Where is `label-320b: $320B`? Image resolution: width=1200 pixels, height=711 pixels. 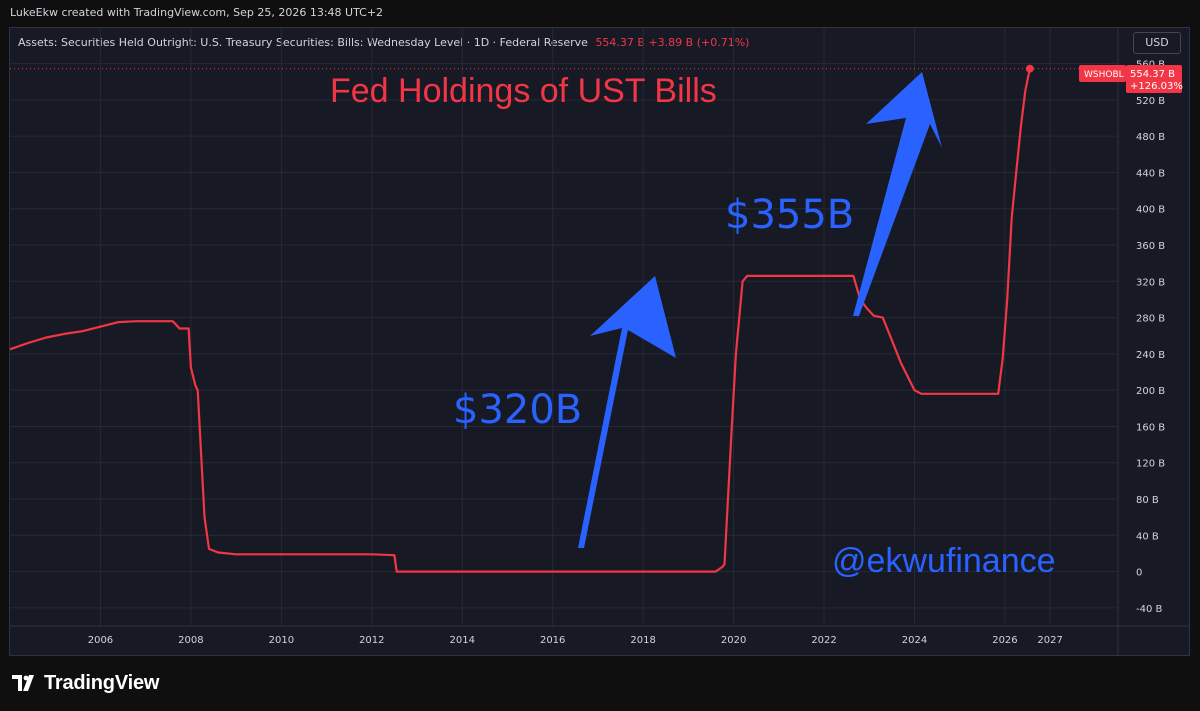
label-320b: $320B is located at coordinates (517, 410).